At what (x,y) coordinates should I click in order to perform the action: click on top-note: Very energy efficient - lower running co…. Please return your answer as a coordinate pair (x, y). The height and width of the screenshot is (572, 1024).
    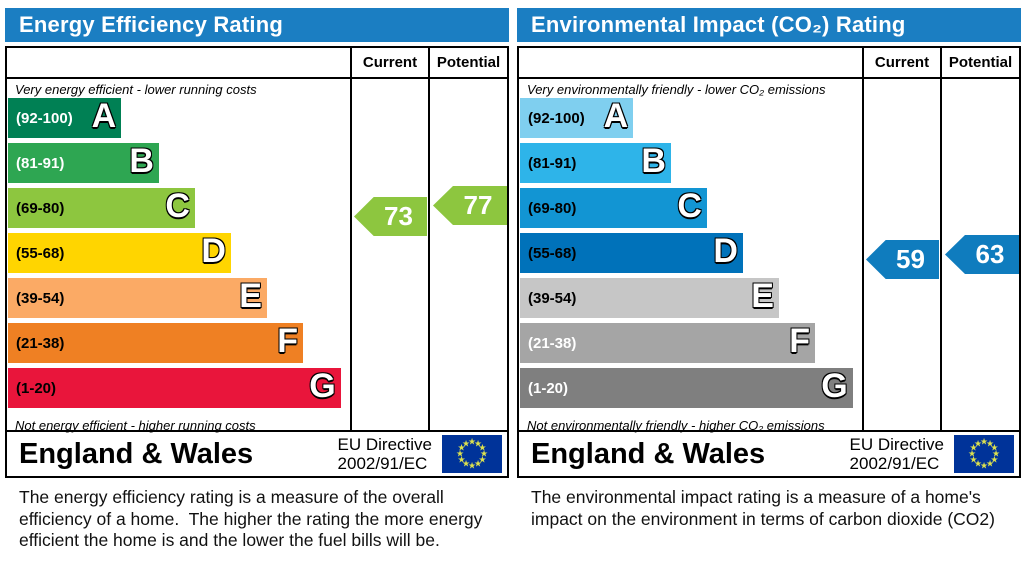
    Looking at the image, I should click on (136, 89).